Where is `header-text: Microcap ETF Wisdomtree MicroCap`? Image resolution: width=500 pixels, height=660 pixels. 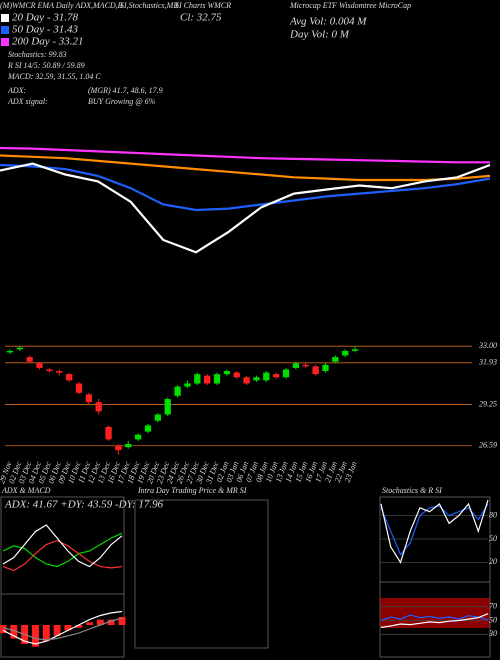 header-text: Microcap ETF Wisdomtree MicroCap is located at coordinates (350, 5).